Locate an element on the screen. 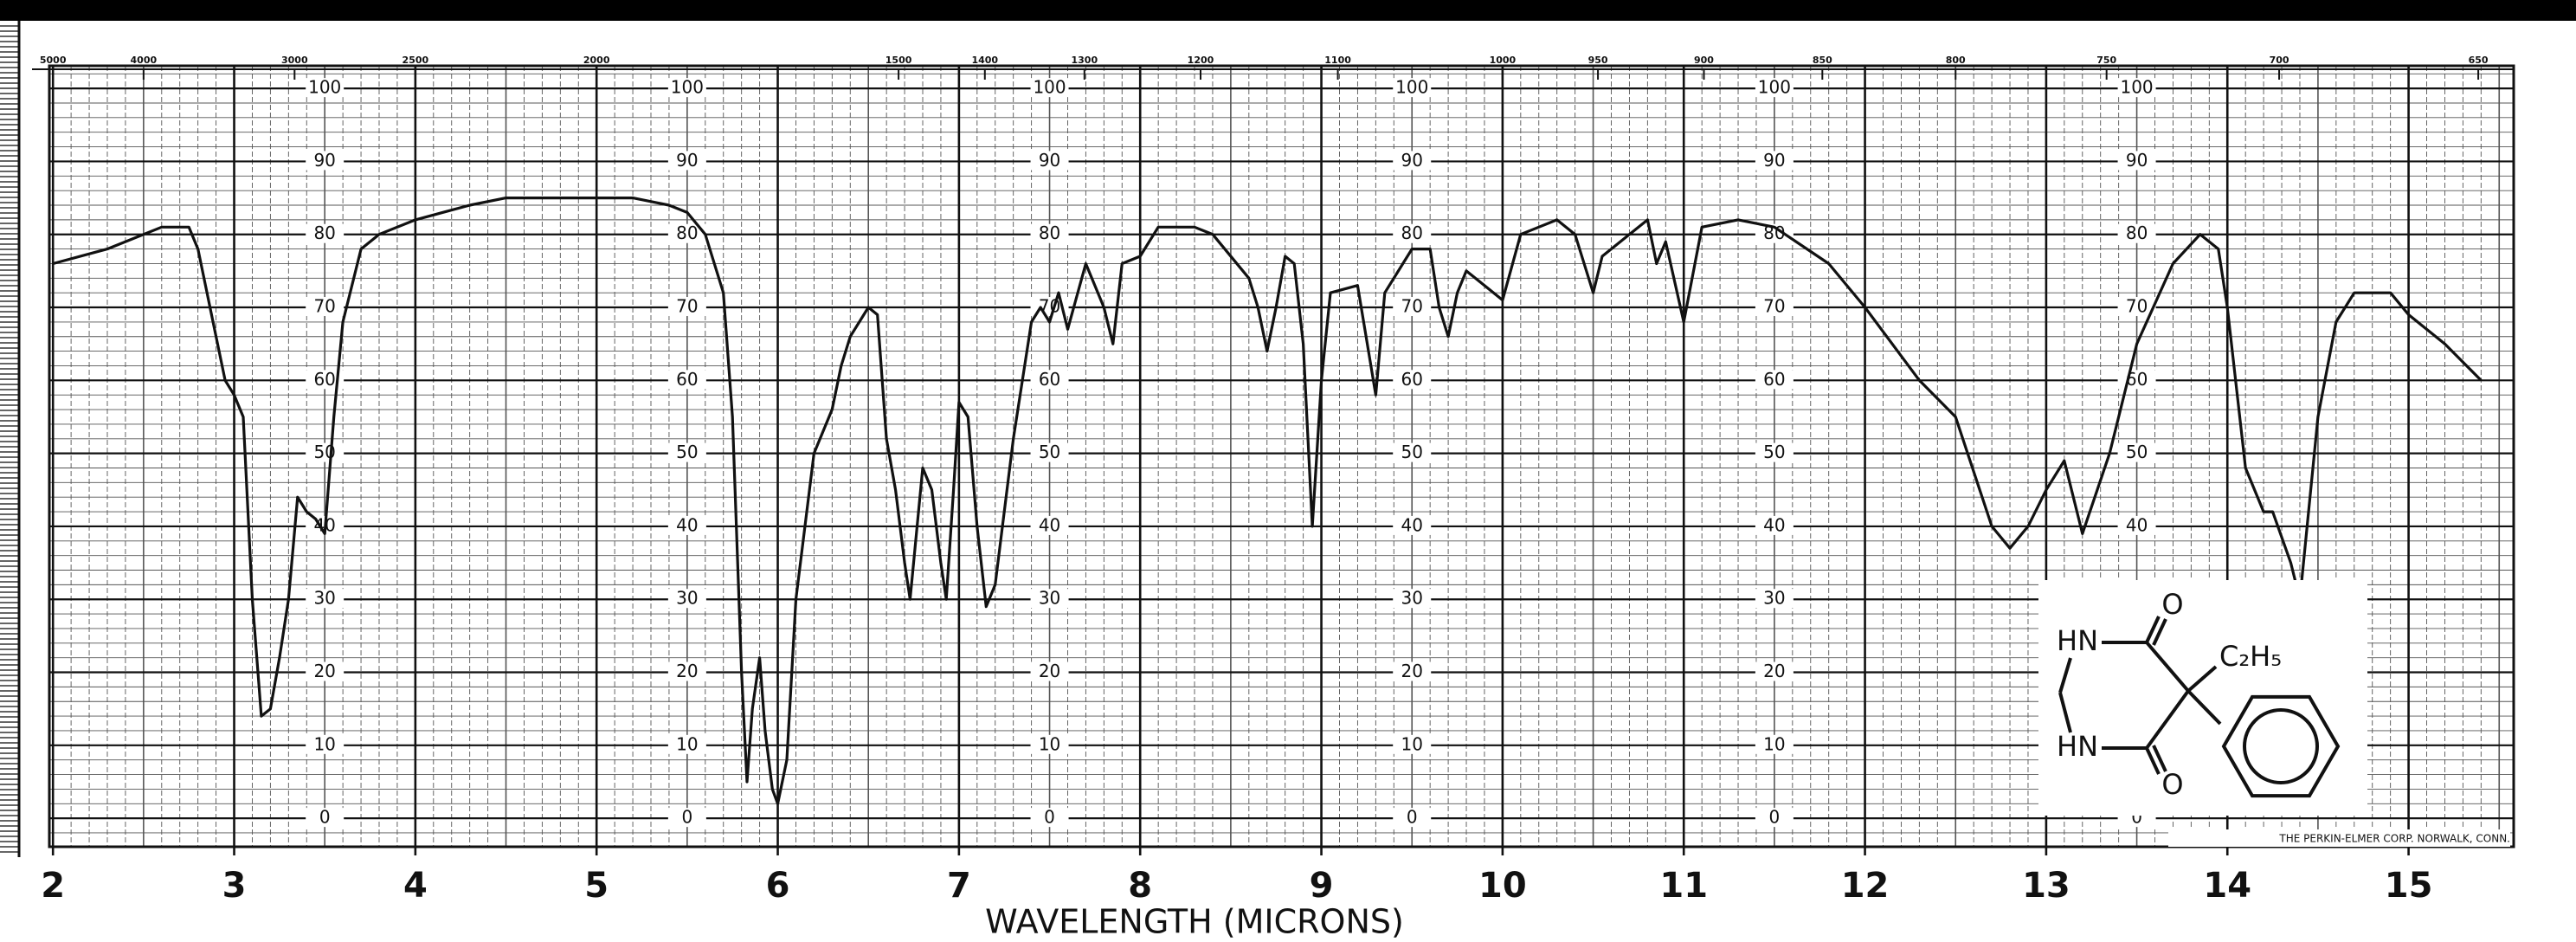 The image size is (2576, 942). aromatic-circle is located at coordinates (2281, 746).